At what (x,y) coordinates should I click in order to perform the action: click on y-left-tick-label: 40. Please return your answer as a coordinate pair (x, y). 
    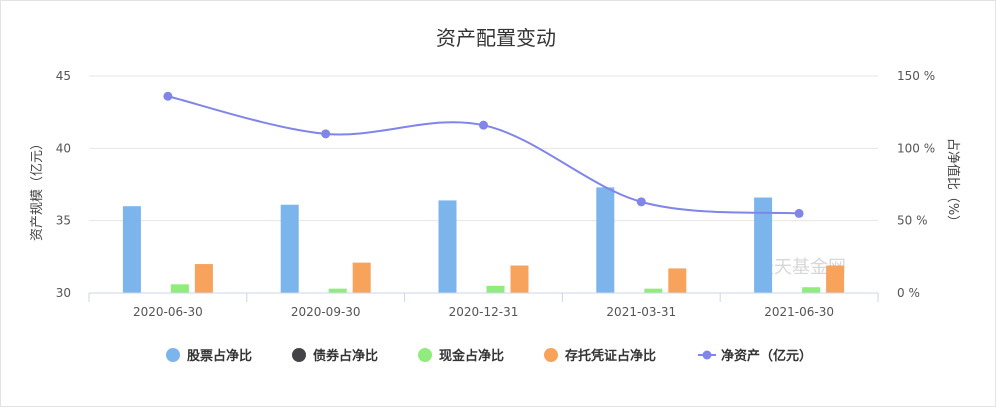
    Looking at the image, I should click on (63, 148).